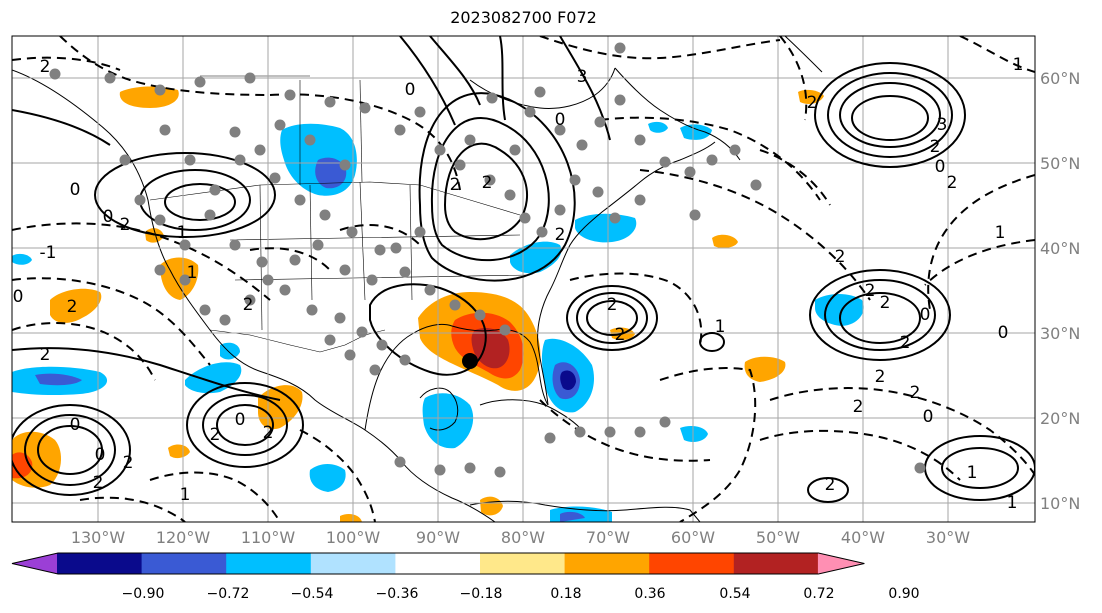  What do you see at coordinates (658, 127) in the screenshot?
I see `cold-anomaly-hudson` at bounding box center [658, 127].